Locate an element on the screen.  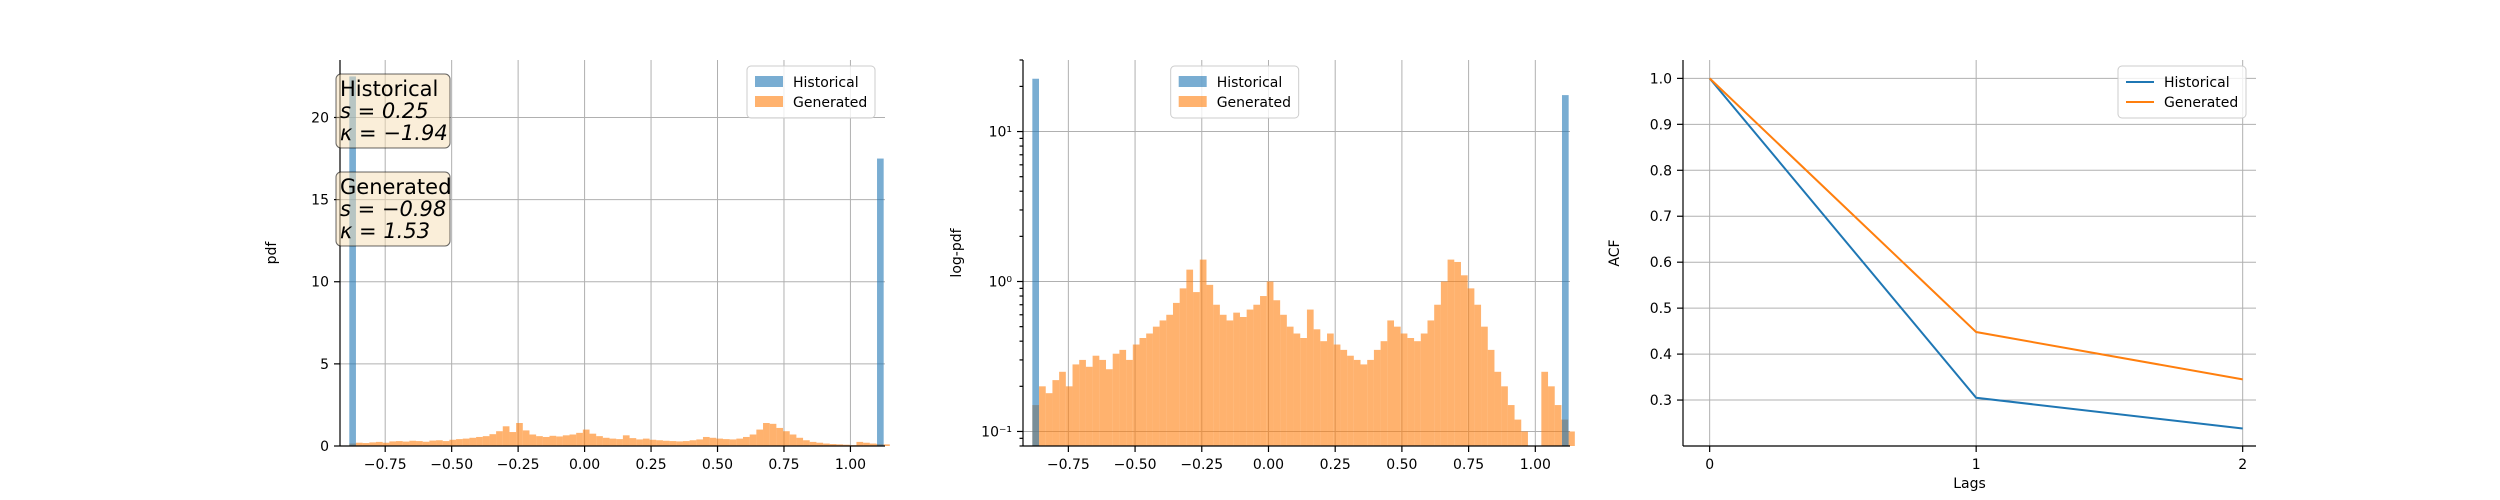
y-tick-label: 0.7 is located at coordinates (1661, 217).